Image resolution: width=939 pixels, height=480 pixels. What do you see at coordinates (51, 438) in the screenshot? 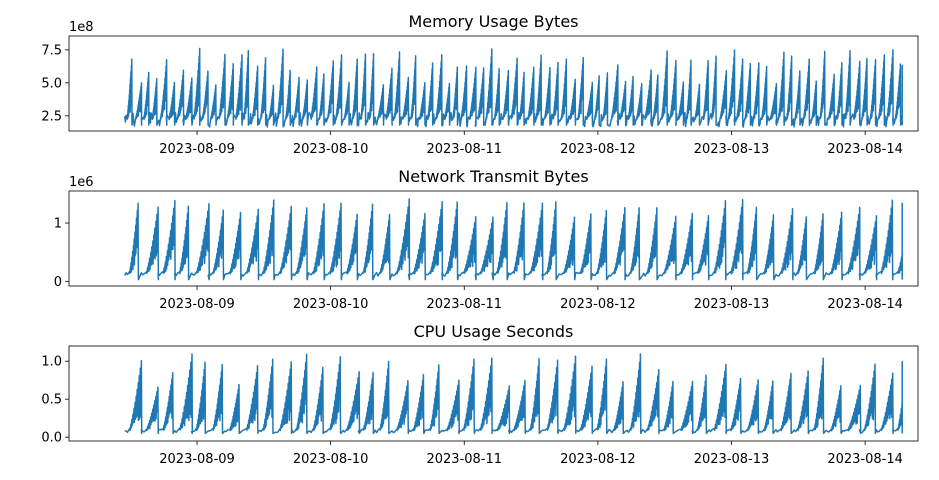
I see `y-tick-label: 0.0` at bounding box center [51, 438].